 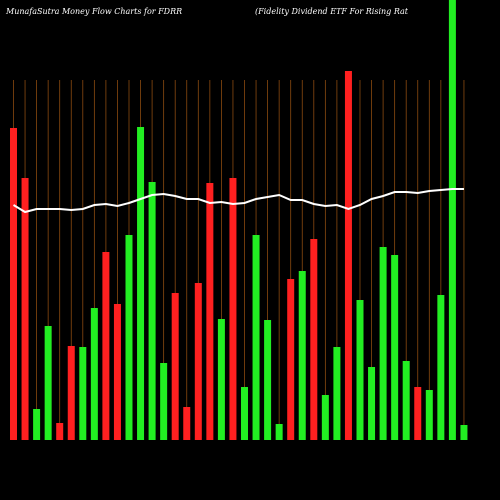 What do you see at coordinates (332, 11) in the screenshot?
I see `chart-subtitle: (Fidelity Dividend ETF For Rising Rat` at bounding box center [332, 11].